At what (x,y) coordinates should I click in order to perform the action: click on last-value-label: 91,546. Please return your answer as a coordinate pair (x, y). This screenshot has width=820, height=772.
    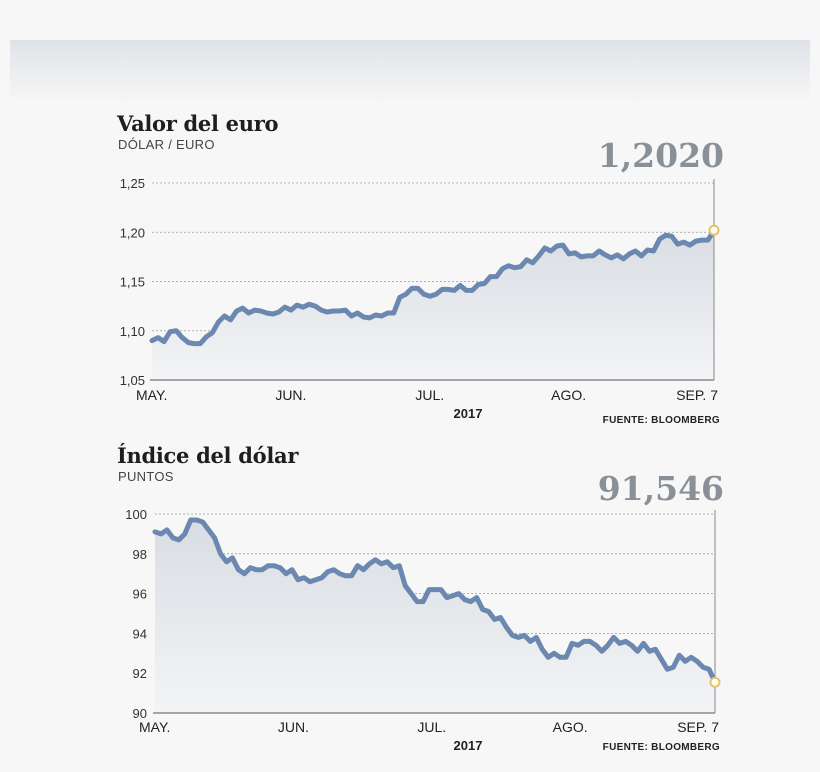
    Looking at the image, I should click on (660, 488).